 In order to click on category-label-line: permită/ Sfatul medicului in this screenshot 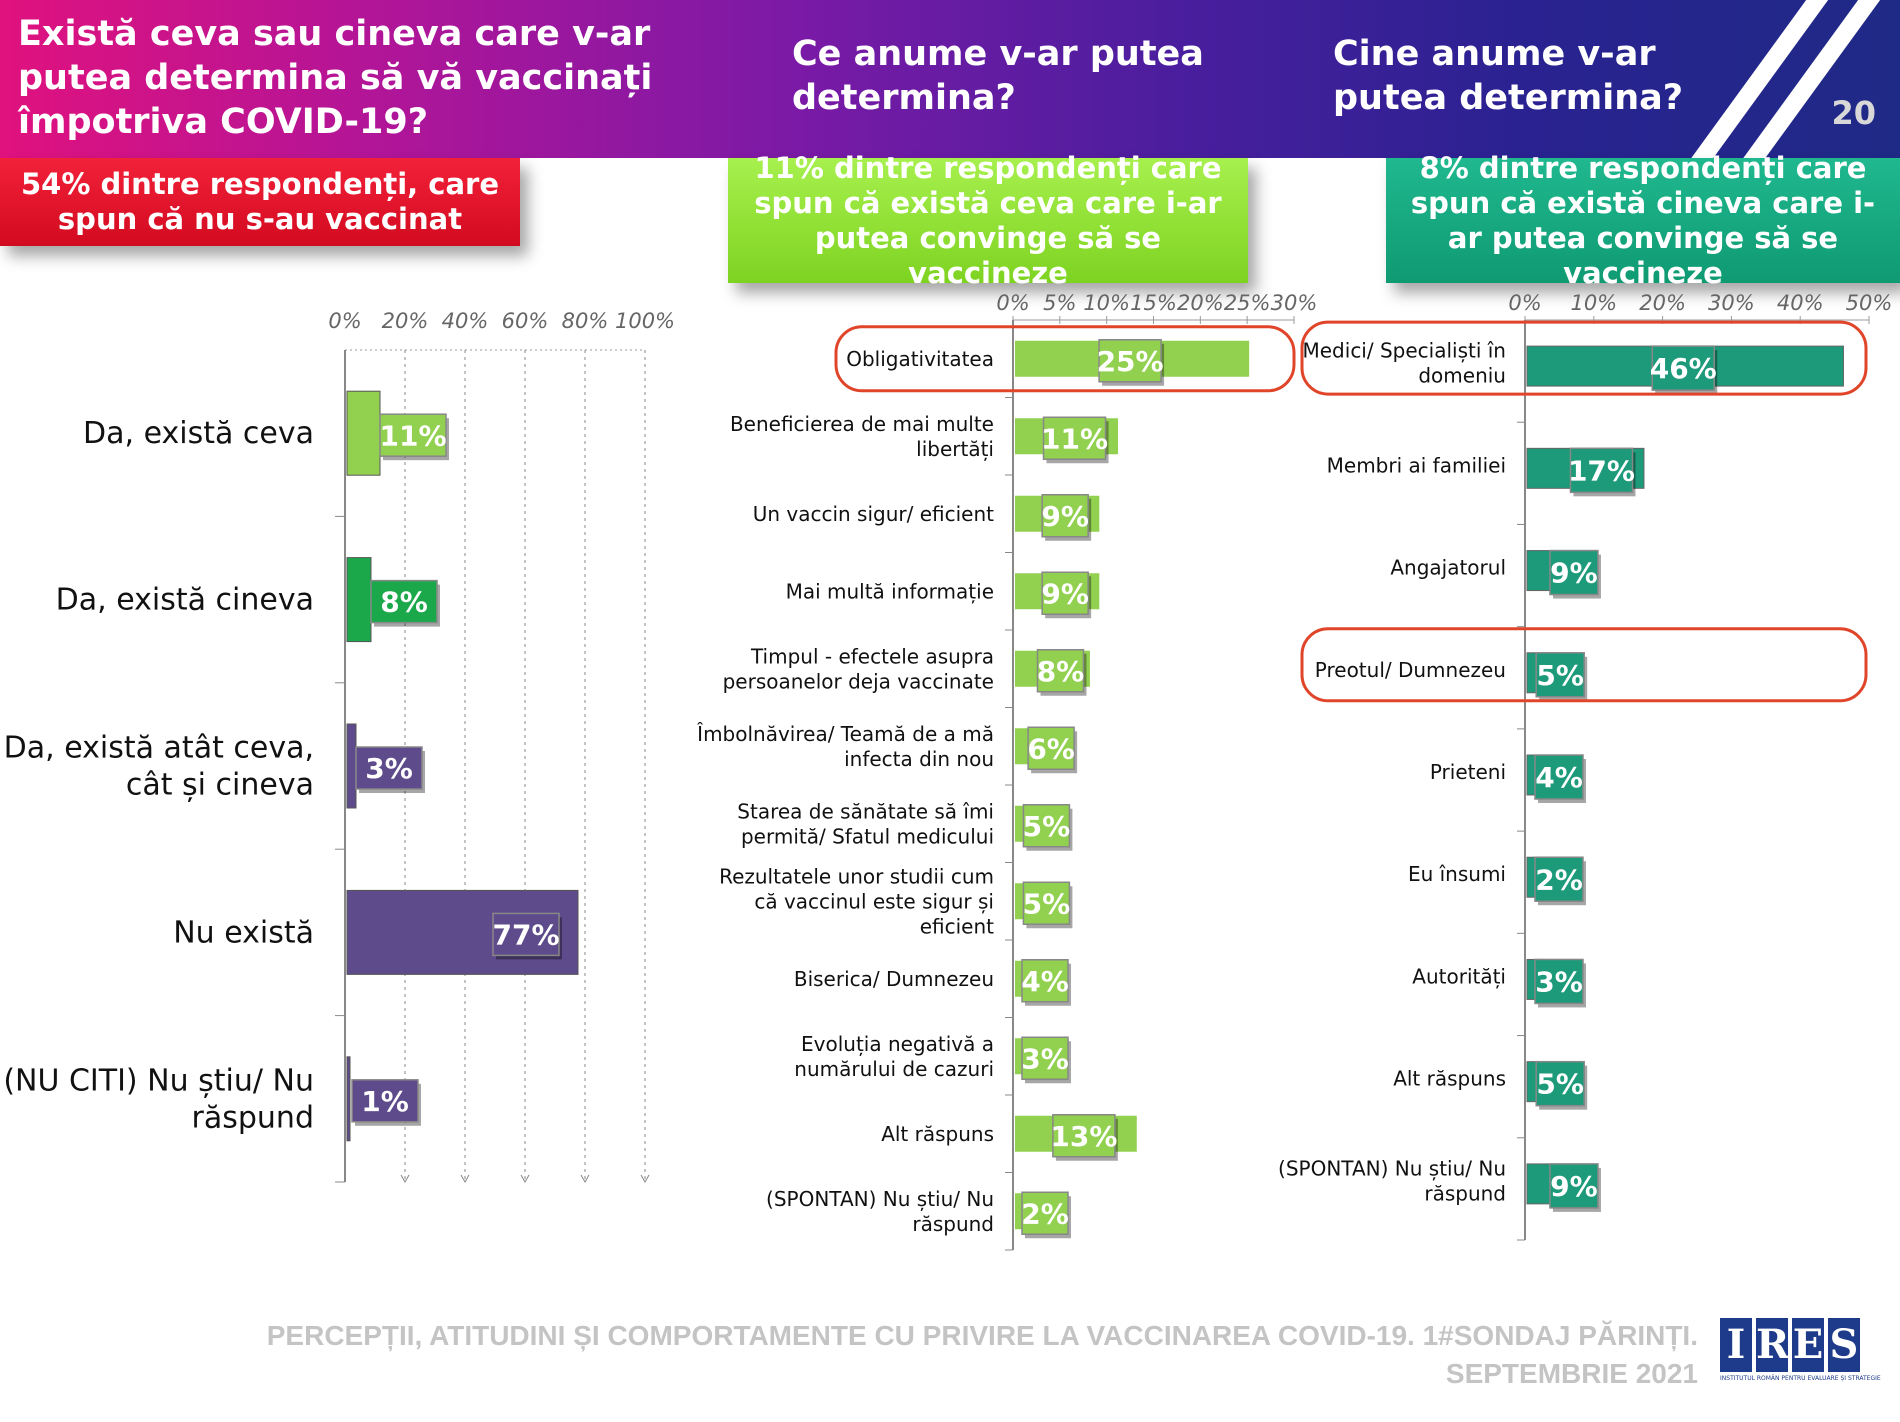, I will do `click(867, 836)`.